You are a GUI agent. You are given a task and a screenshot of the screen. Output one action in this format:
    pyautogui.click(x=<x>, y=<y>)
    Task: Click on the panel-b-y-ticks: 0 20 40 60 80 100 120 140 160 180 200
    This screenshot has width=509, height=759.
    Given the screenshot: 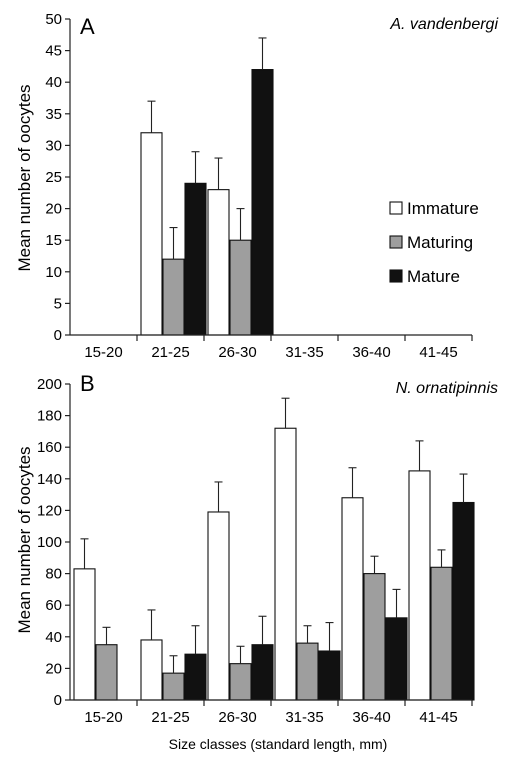 What is the action you would take?
    pyautogui.click(x=53, y=542)
    